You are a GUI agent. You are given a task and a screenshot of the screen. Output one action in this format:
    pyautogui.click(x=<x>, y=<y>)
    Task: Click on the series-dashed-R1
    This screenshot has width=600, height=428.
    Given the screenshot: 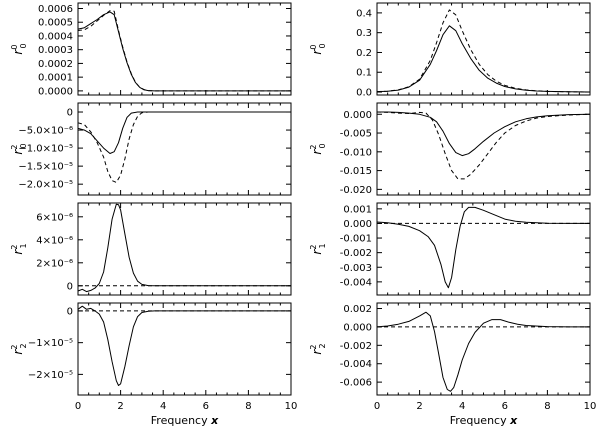 What is the action you would take?
    pyautogui.click(x=483, y=51)
    